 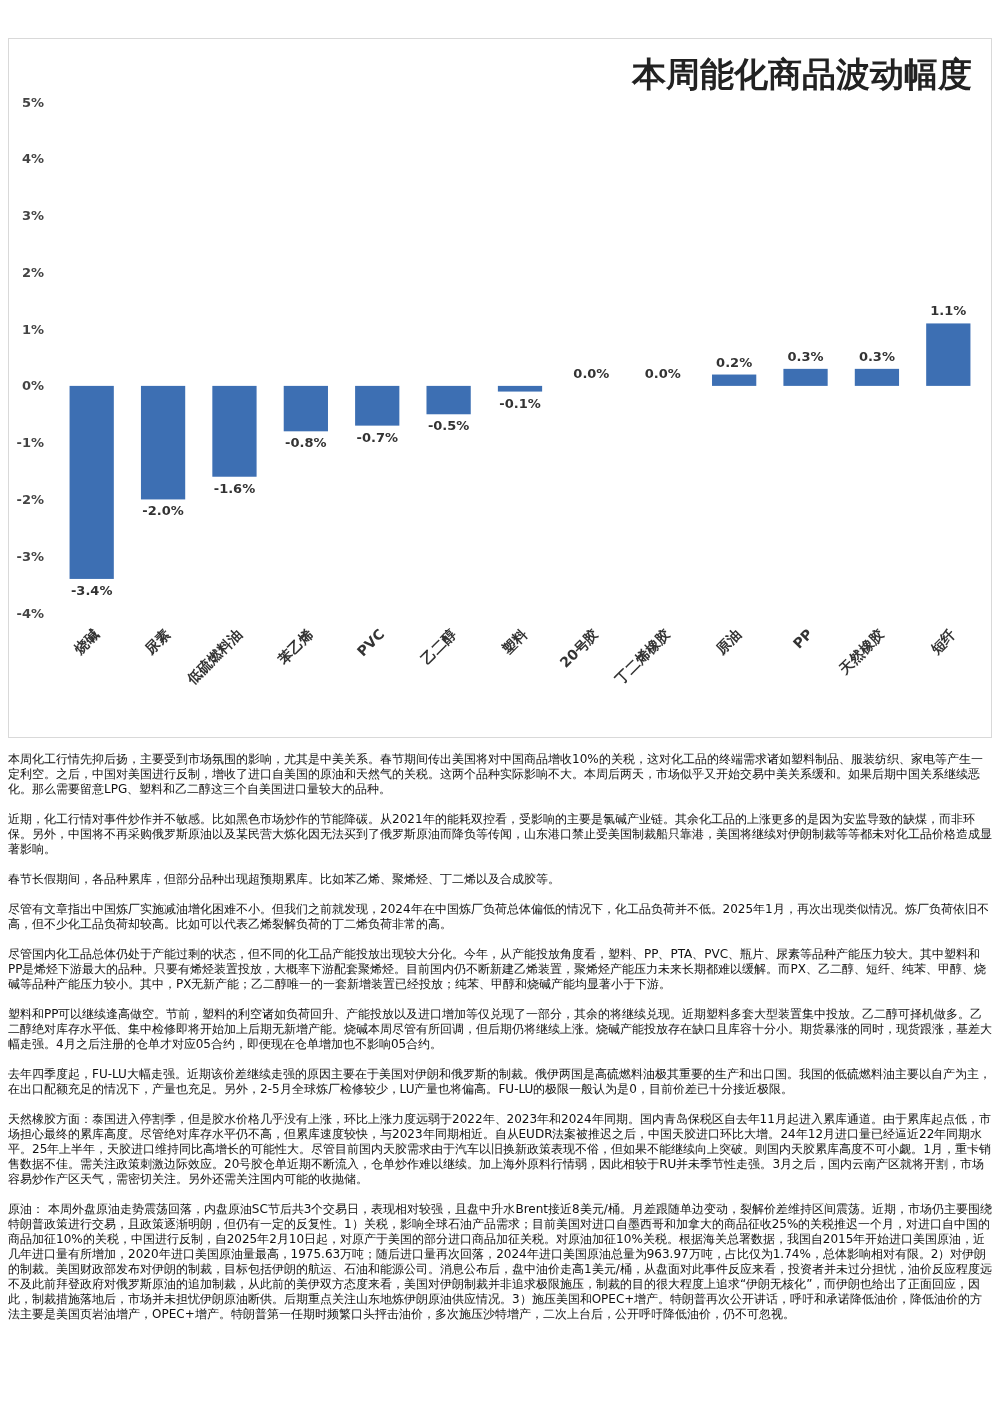 What do you see at coordinates (520, 403) in the screenshot?
I see `data-label: -0.1%` at bounding box center [520, 403].